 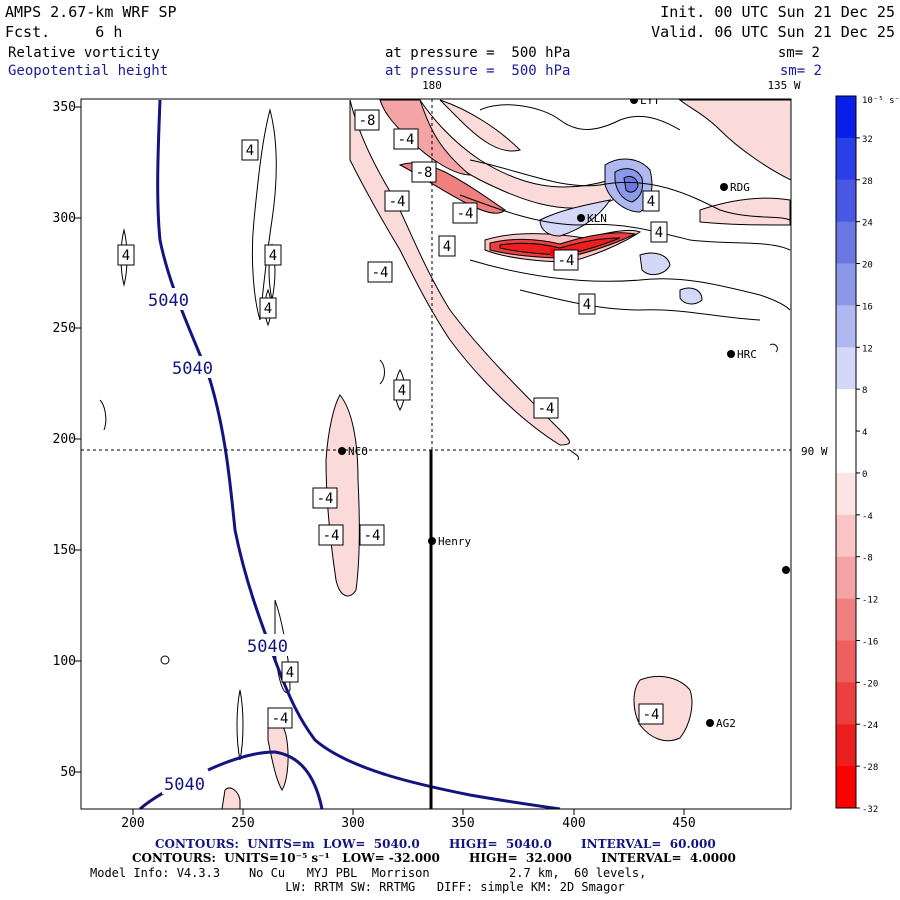 I want to click on x-axis-ticks: 200 250 300 350 400 450, so click(x=408, y=823).